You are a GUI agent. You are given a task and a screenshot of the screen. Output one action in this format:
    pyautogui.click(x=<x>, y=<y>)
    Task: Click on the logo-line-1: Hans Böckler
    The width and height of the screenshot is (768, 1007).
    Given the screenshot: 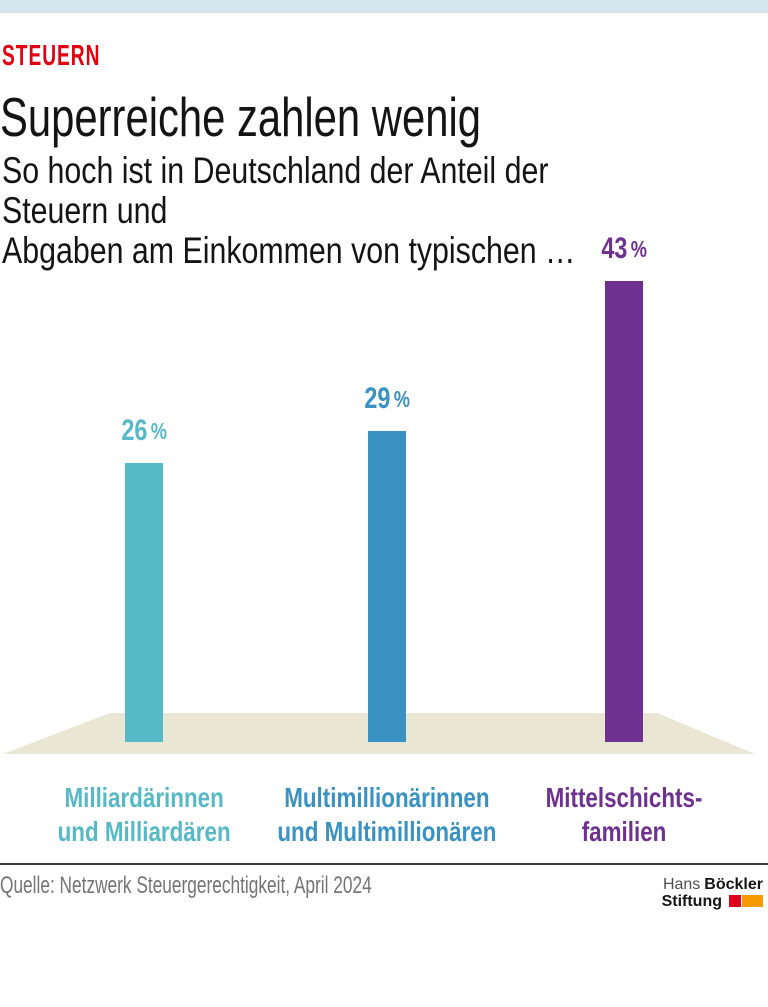 What is the action you would take?
    pyautogui.click(x=712, y=884)
    